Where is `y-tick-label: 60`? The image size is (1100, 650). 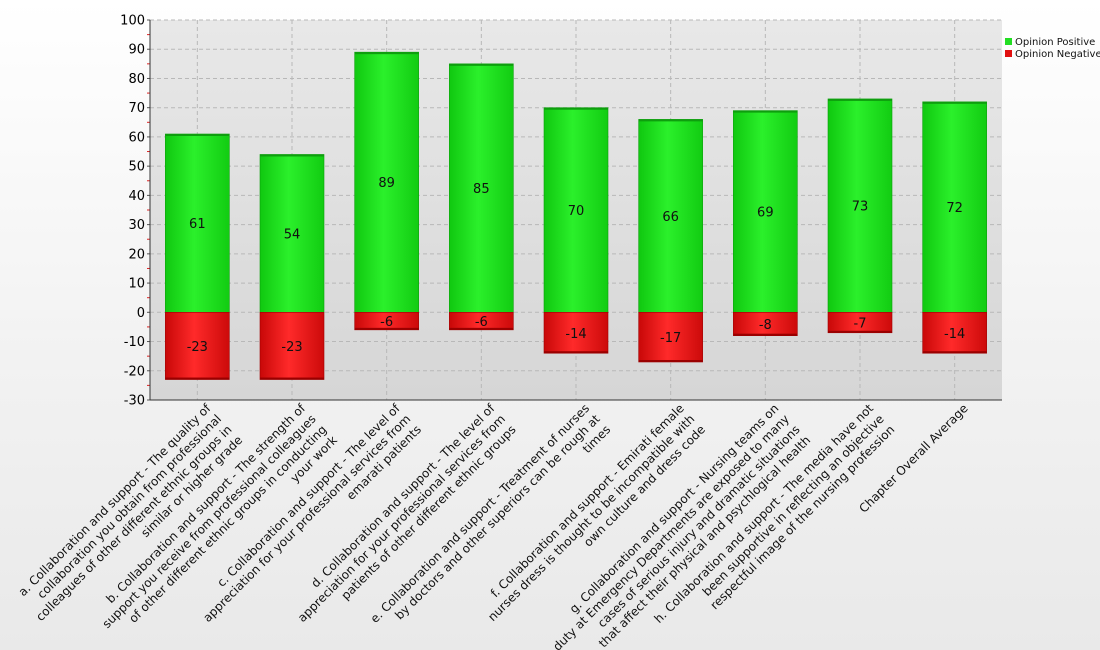
y-tick-label: 60 is located at coordinates (136, 137).